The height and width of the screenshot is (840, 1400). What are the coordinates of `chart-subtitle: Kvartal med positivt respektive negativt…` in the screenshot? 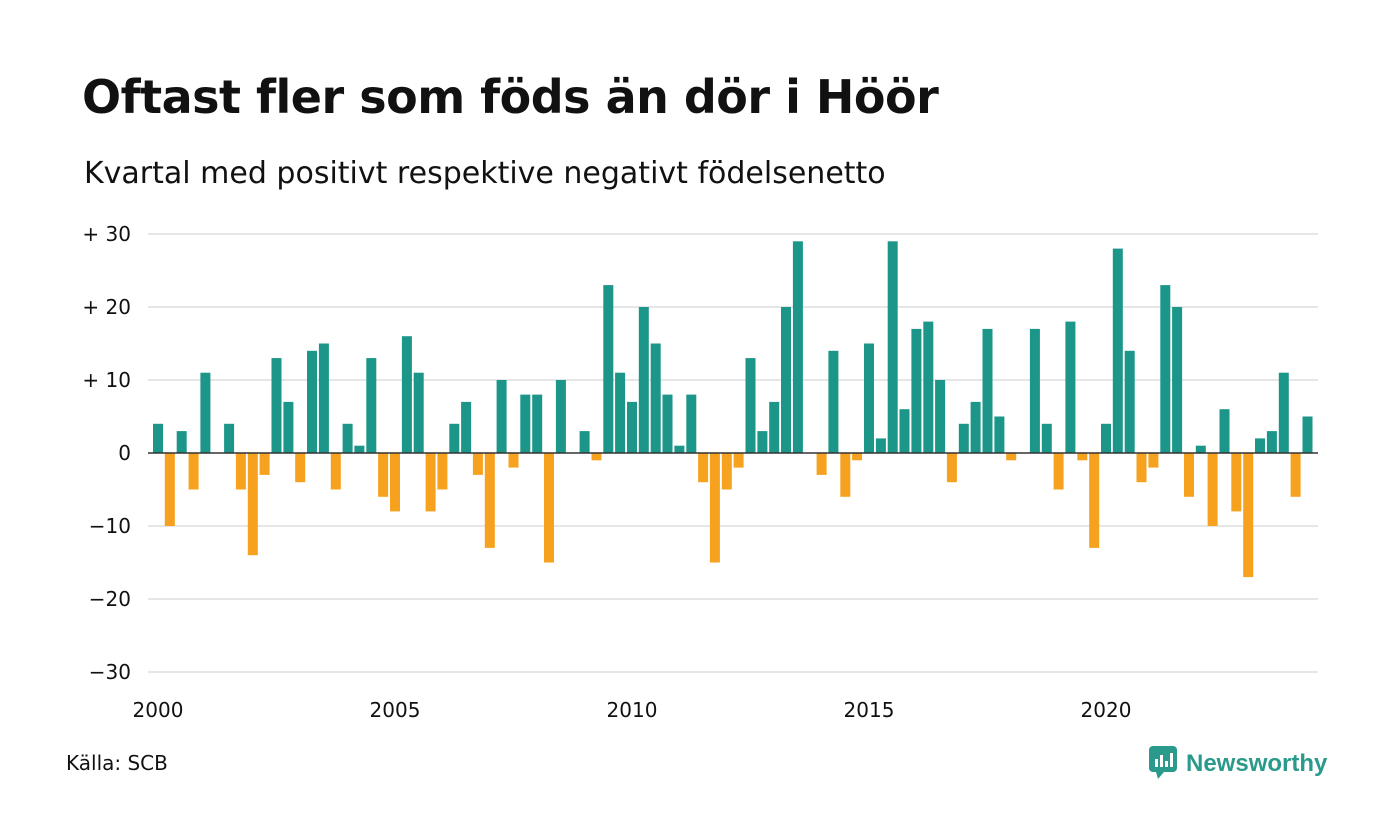 It's located at (485, 173).